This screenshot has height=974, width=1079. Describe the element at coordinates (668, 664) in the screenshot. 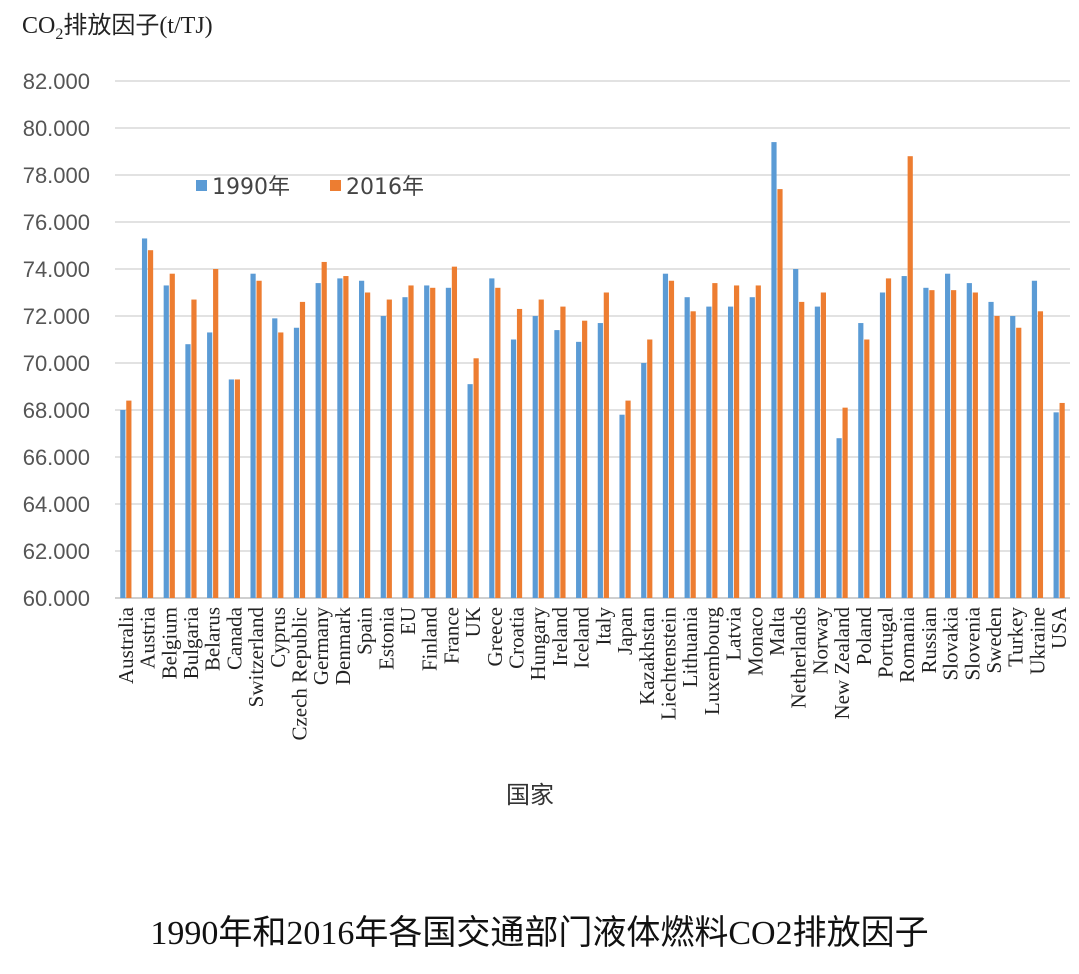

I see `x-category-label: Liechtenstein` at that location.